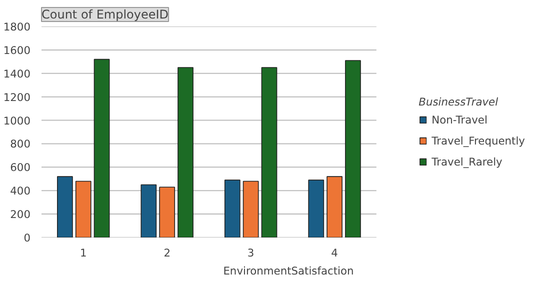 This screenshot has height=288, width=549. I want to click on x-tick-label: 4, so click(334, 253).